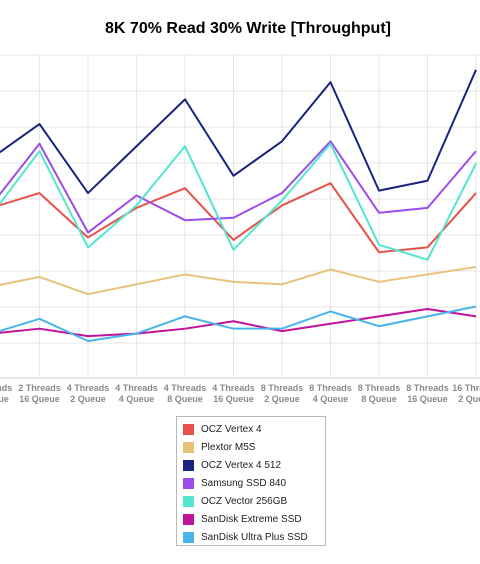  I want to click on x-tick-label: 2 Threads 16 Queue, so click(39, 393).